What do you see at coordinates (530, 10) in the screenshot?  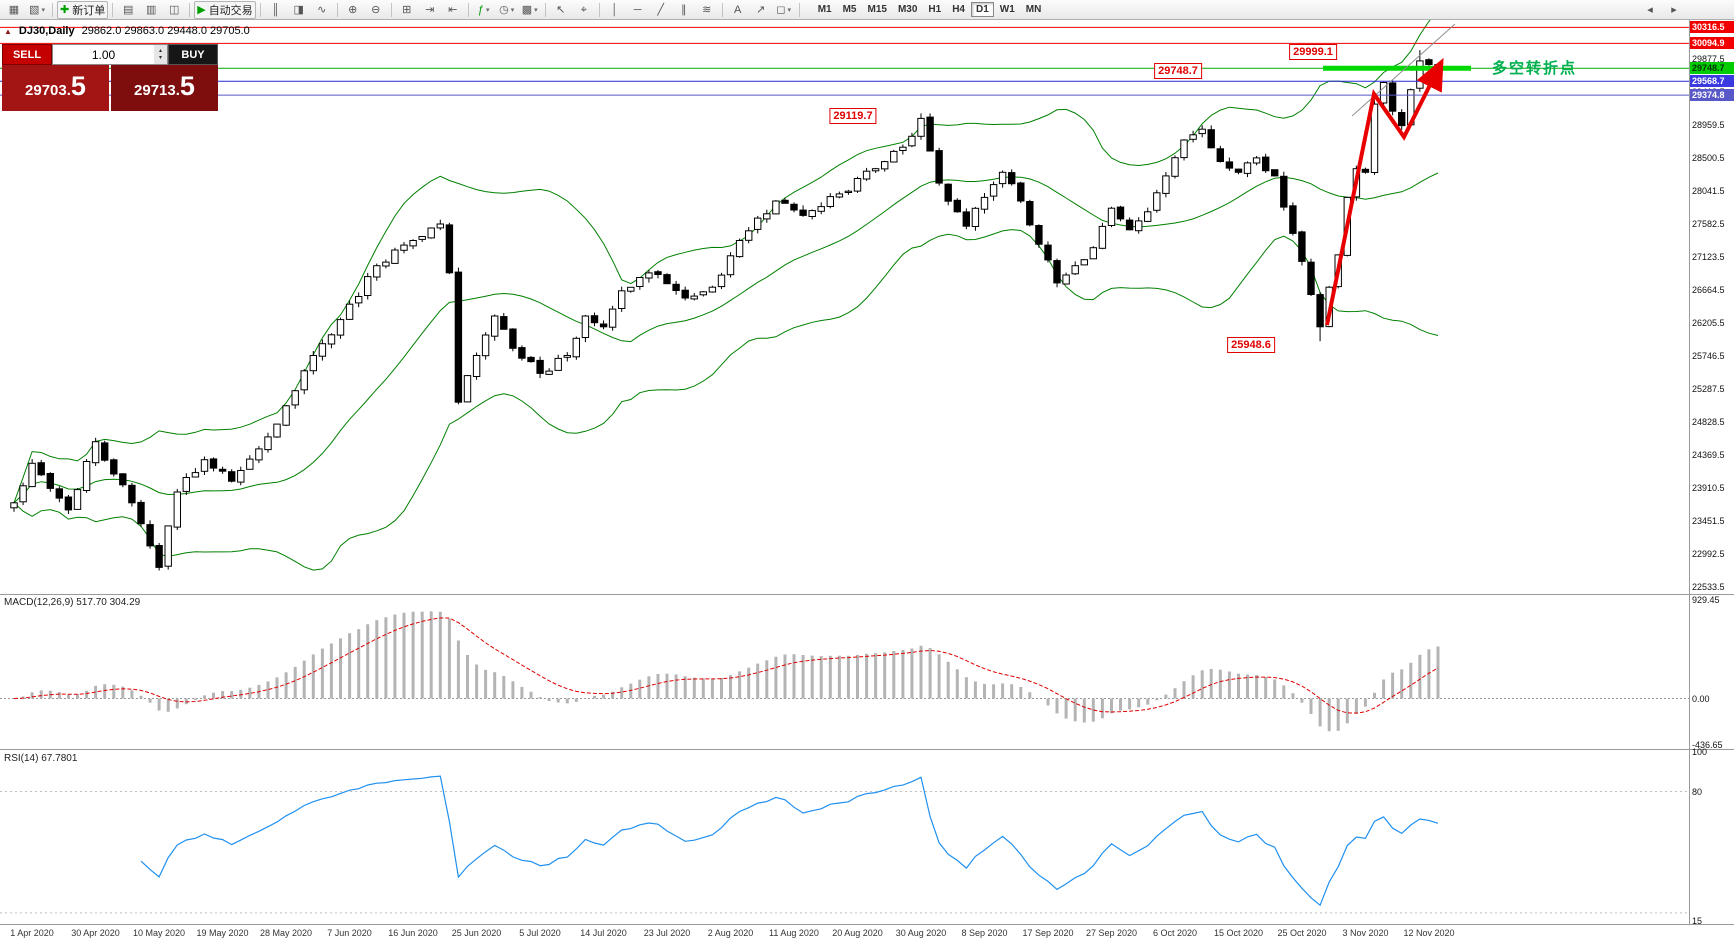 I see `templates-icon: ▩ ▾` at bounding box center [530, 10].